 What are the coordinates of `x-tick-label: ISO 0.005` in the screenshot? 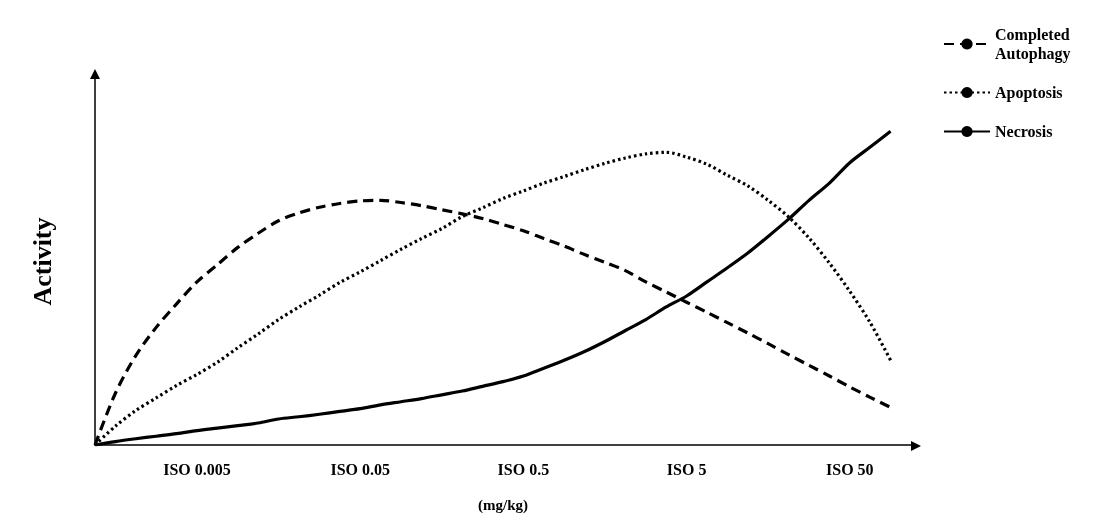 It's located at (197, 469).